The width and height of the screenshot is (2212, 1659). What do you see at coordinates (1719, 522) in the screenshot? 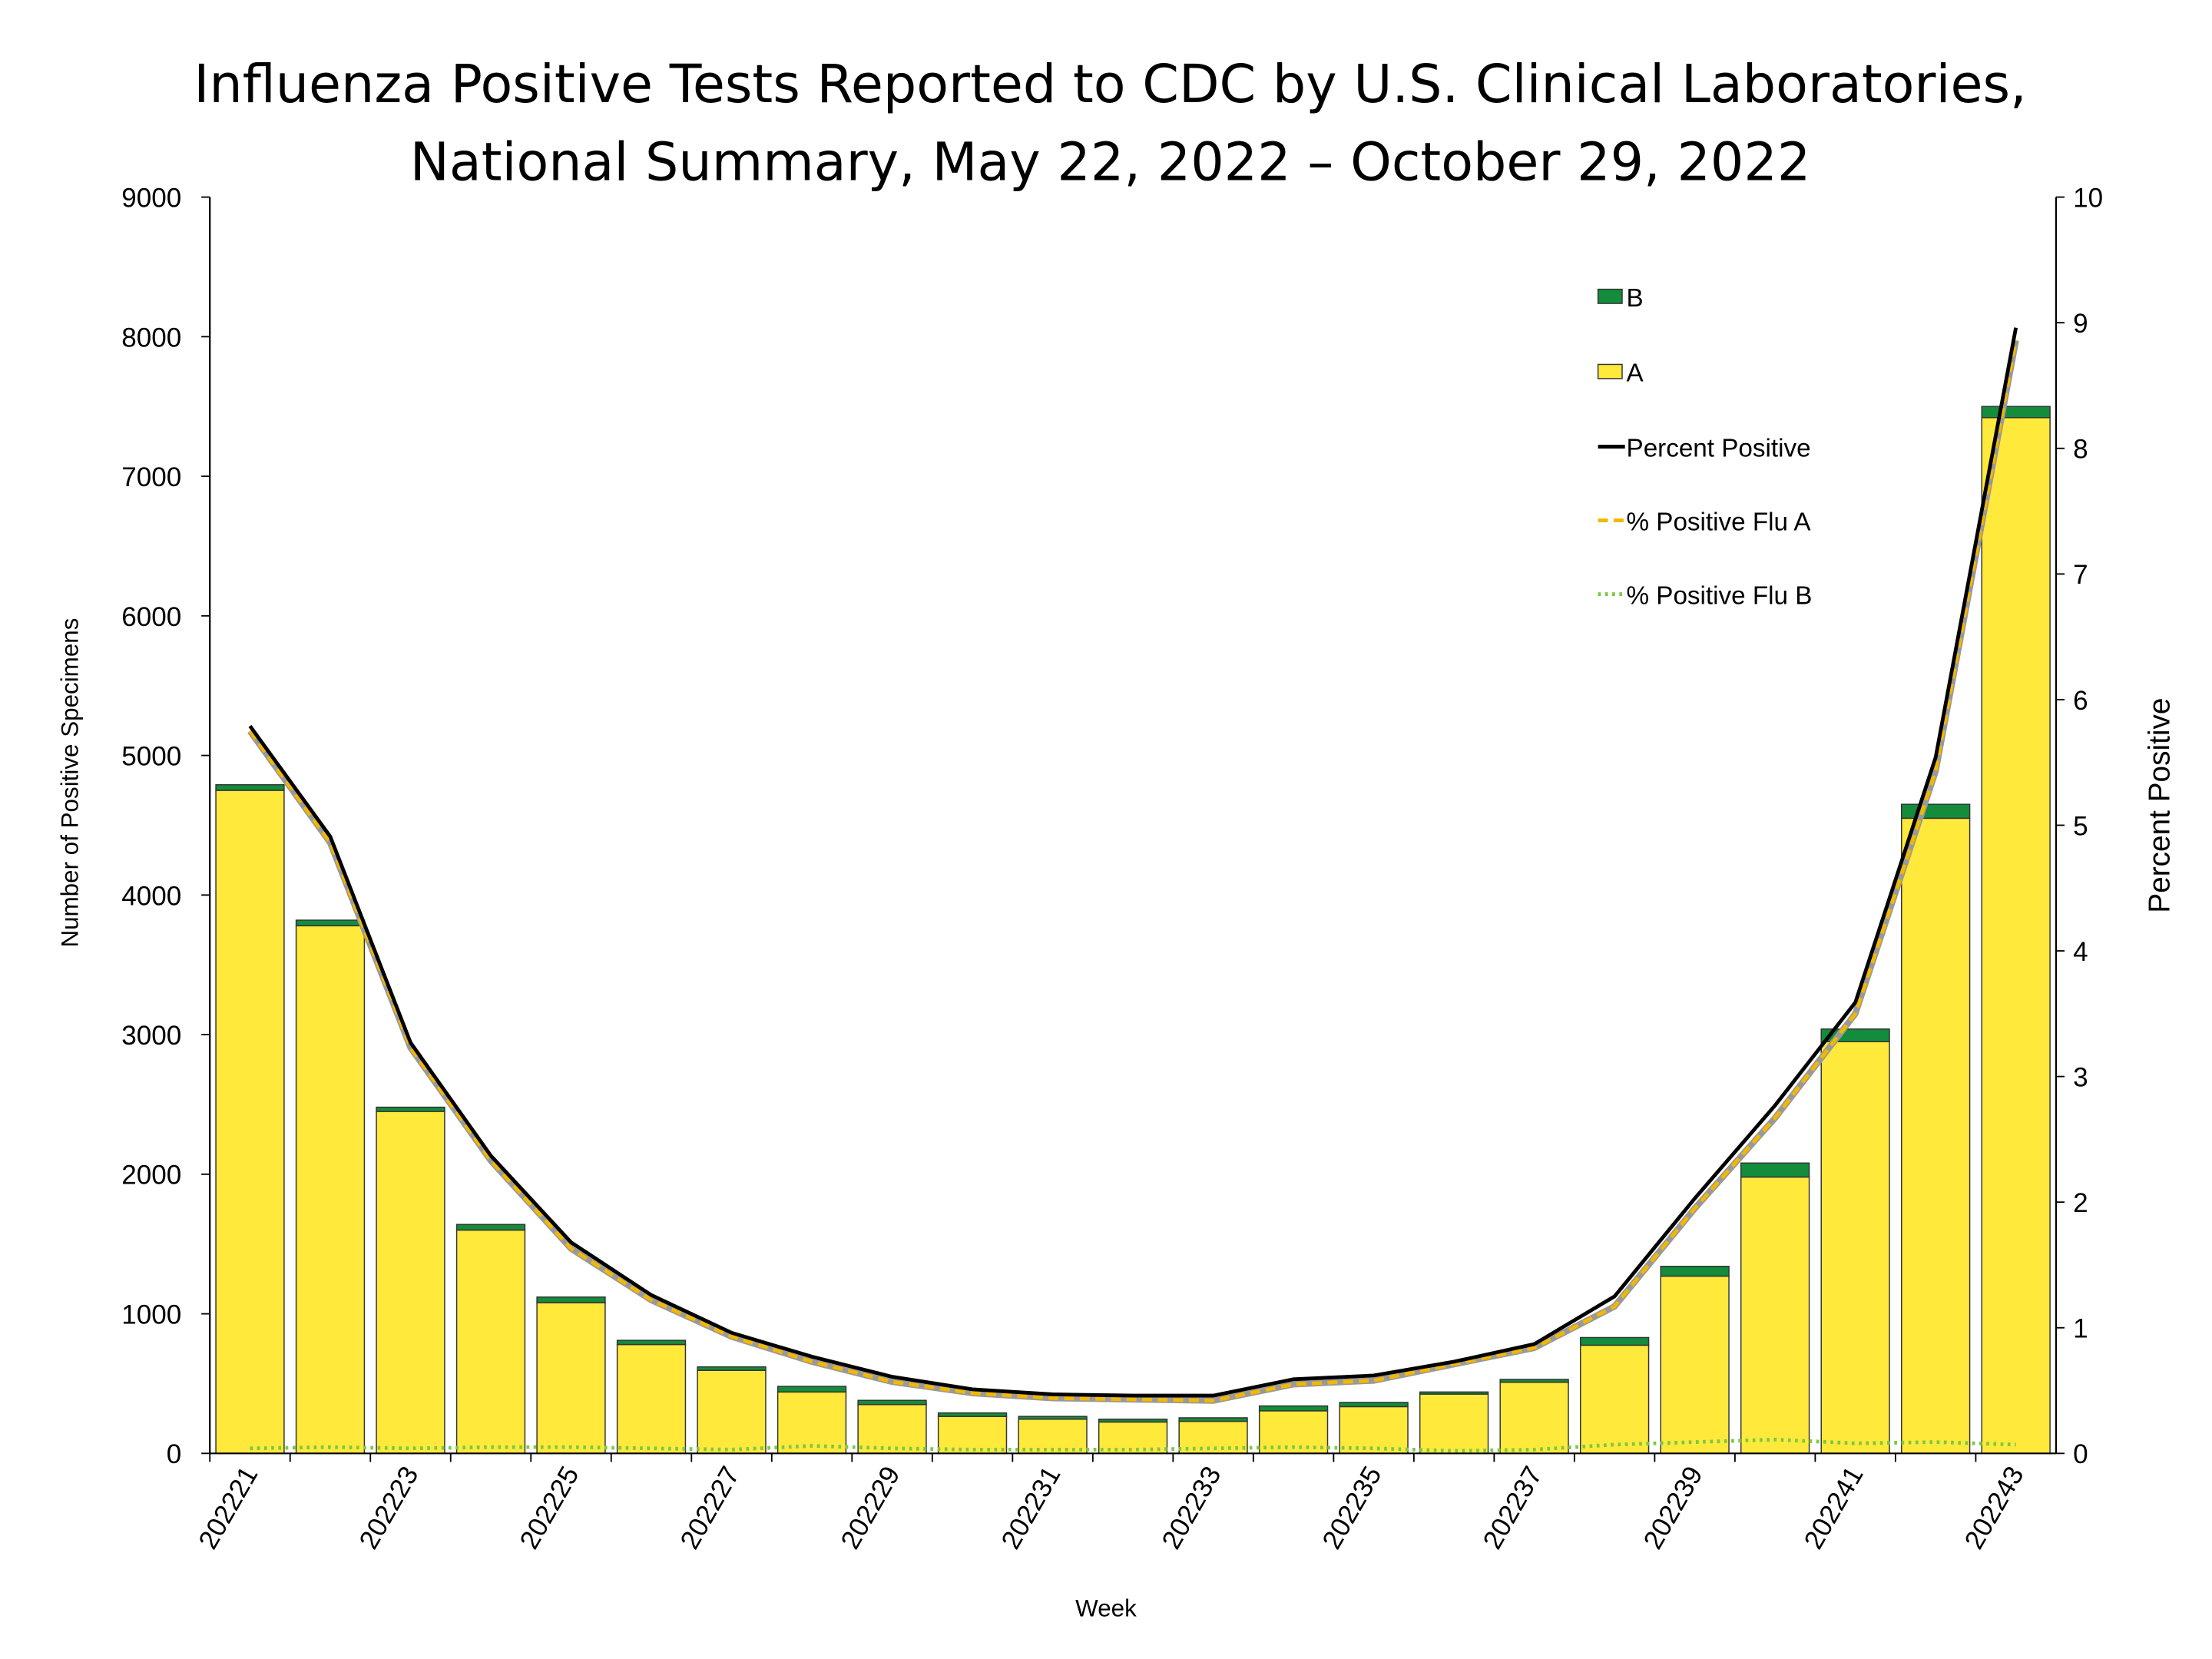
I see `legend-label: % Positive Flu A` at bounding box center [1719, 522].